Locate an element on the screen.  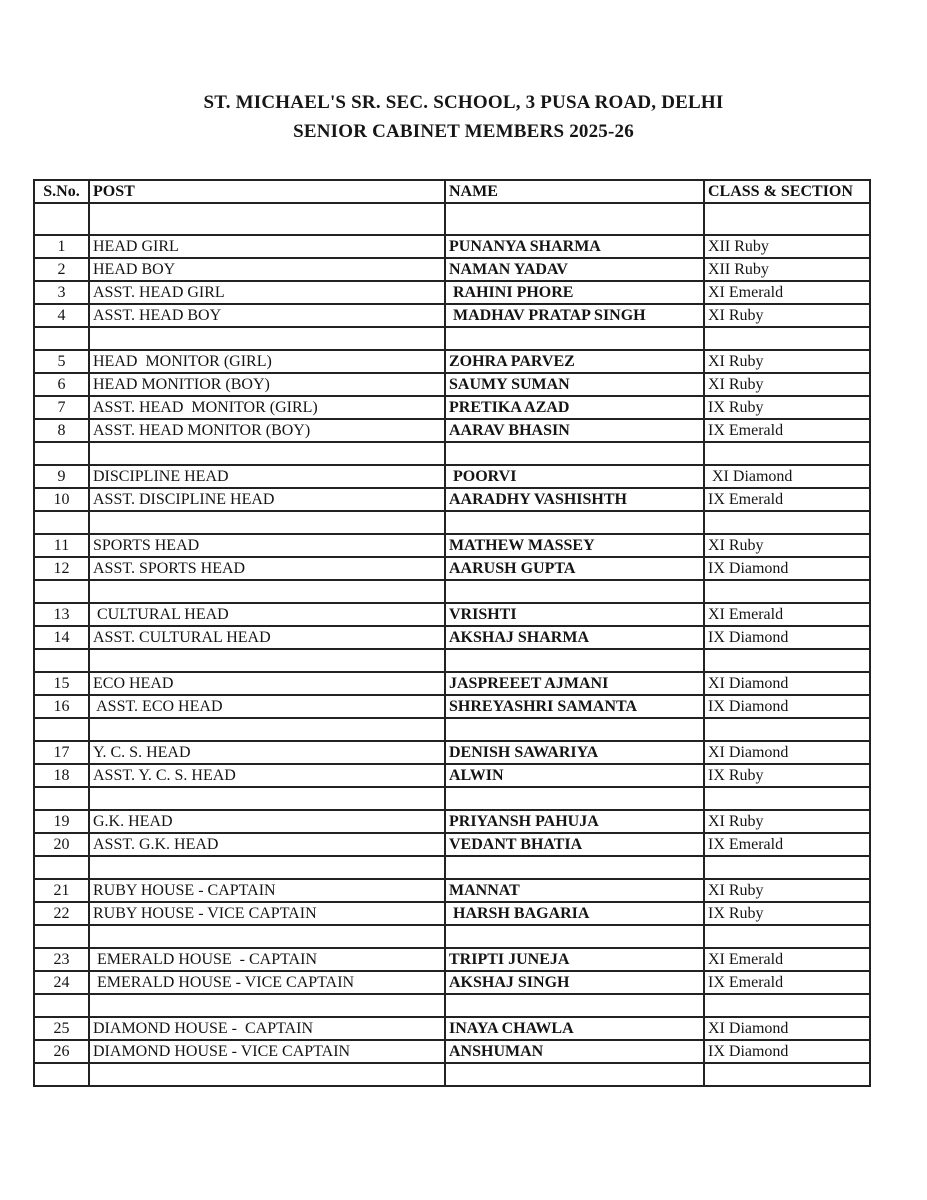
post-cell: CULTURAL HEAD is located at coordinates (267, 614).